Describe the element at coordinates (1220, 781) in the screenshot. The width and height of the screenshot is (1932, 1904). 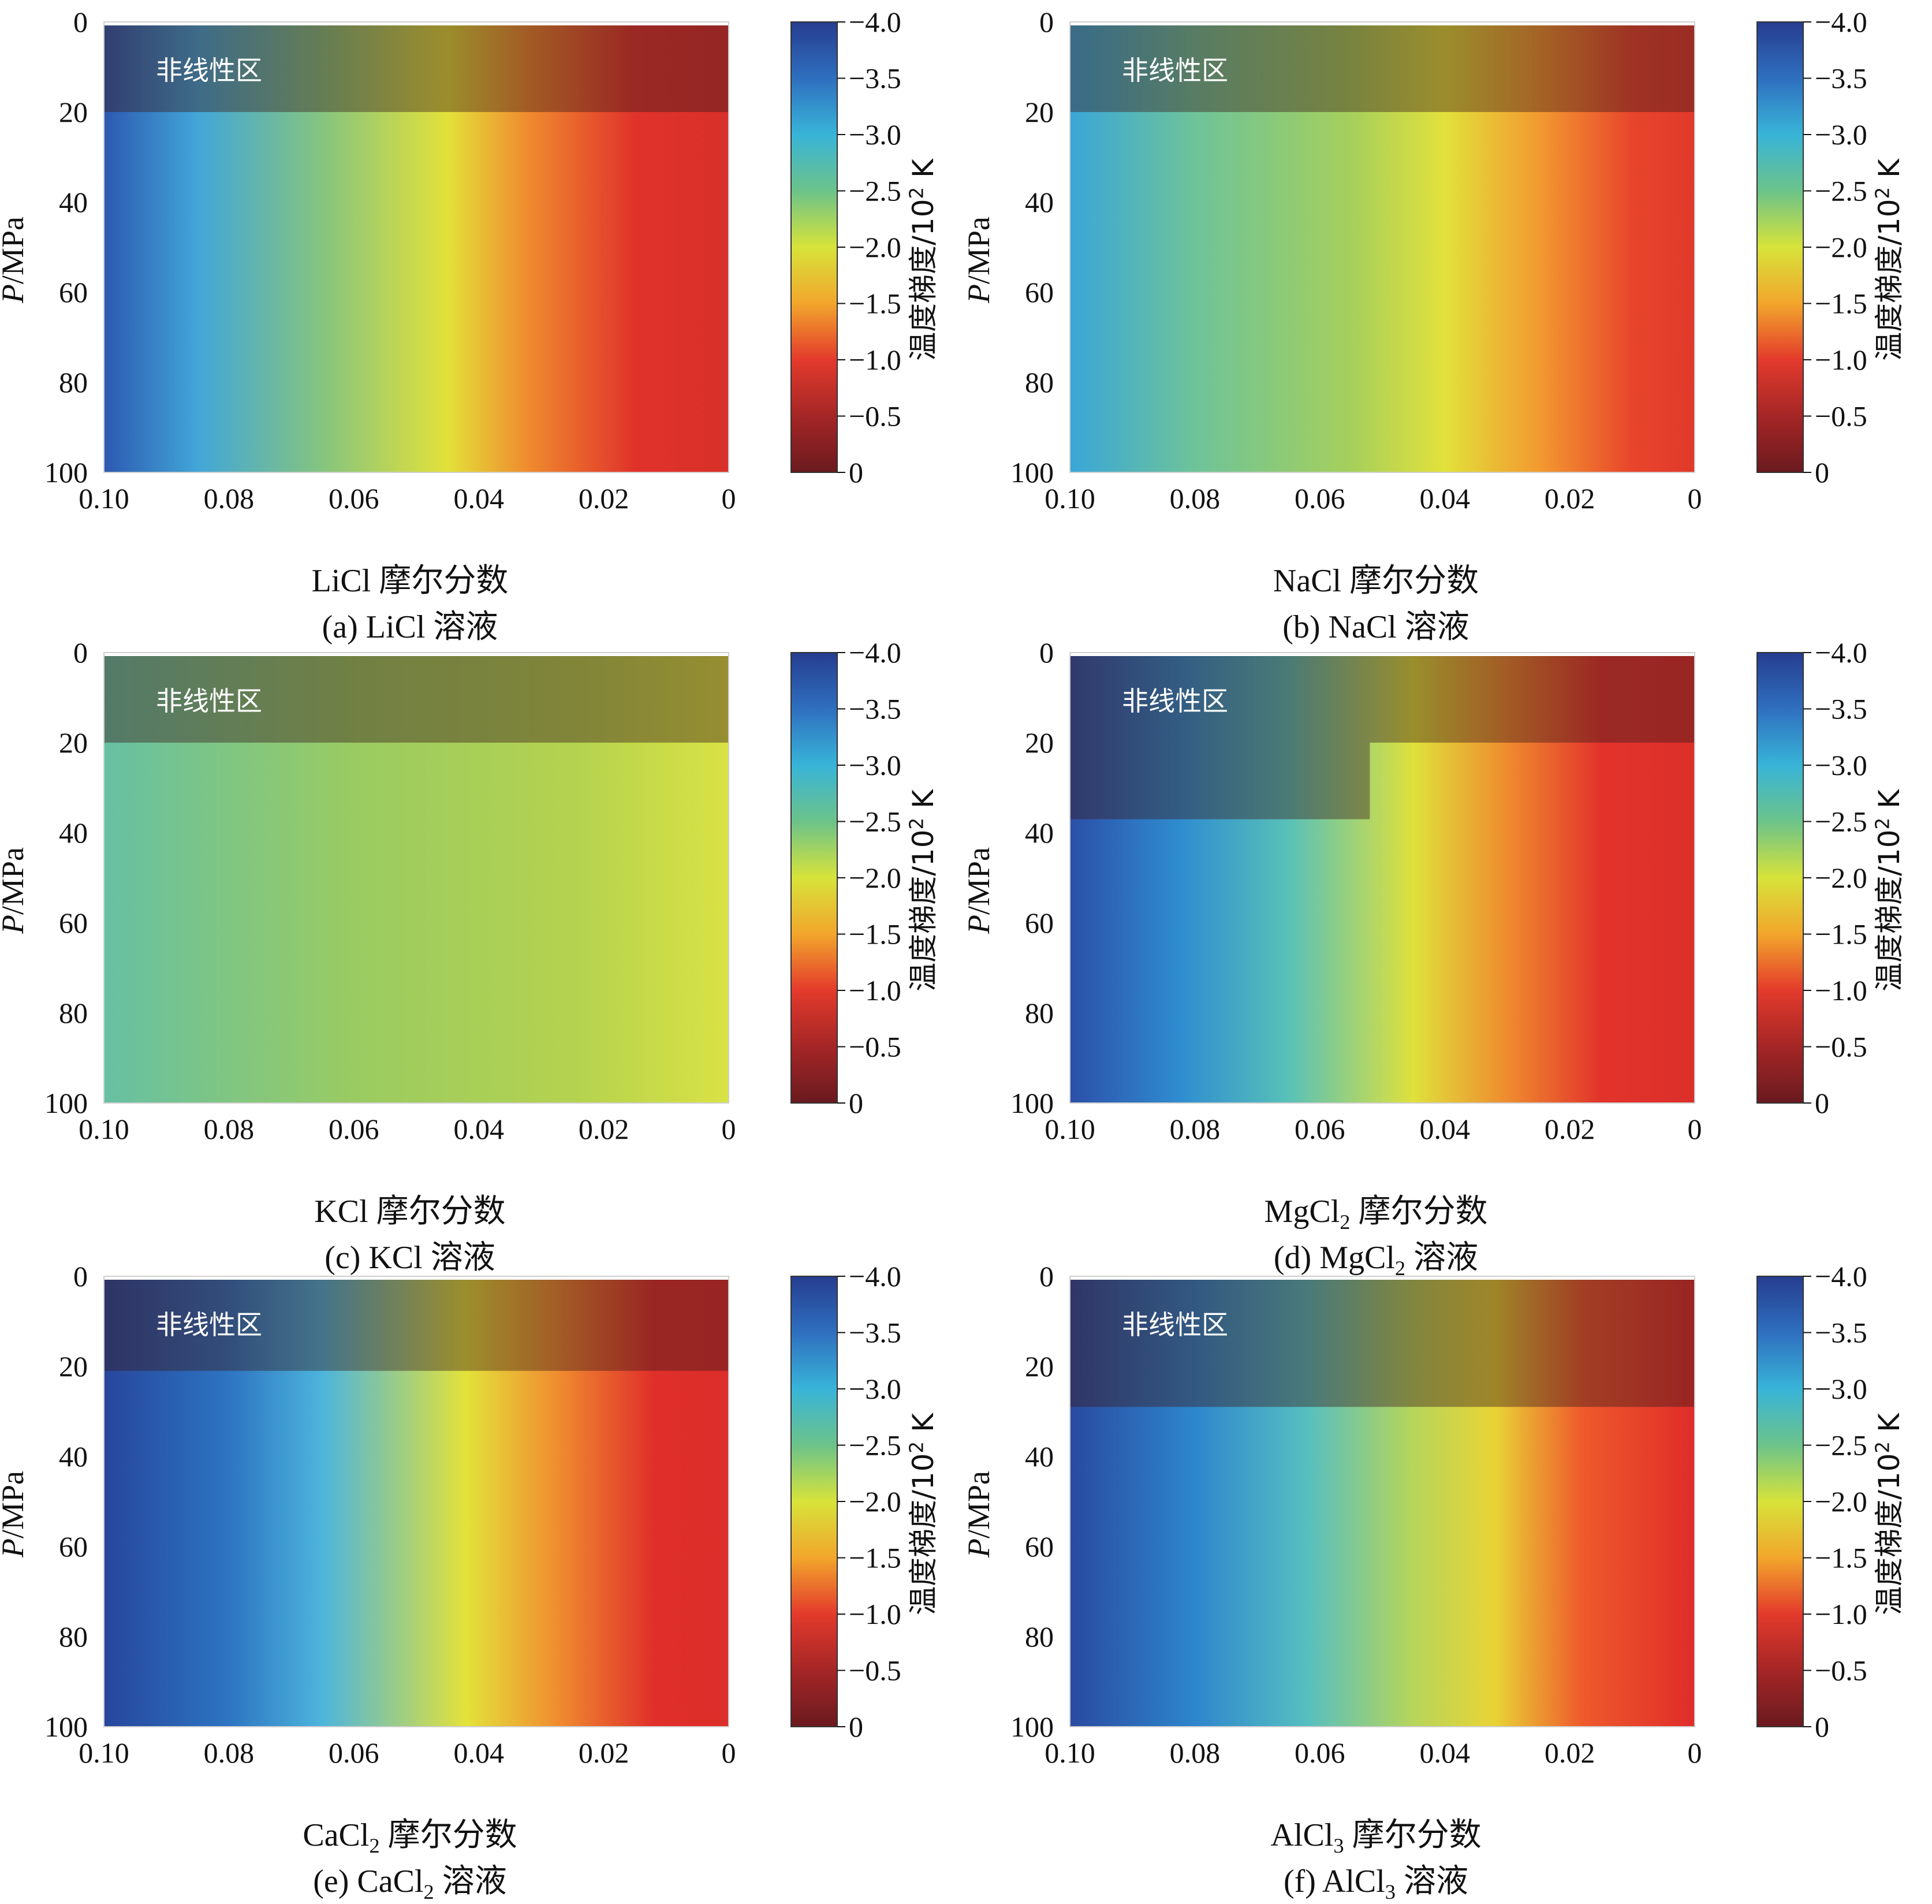
I see `nonlinear-region-extension` at that location.